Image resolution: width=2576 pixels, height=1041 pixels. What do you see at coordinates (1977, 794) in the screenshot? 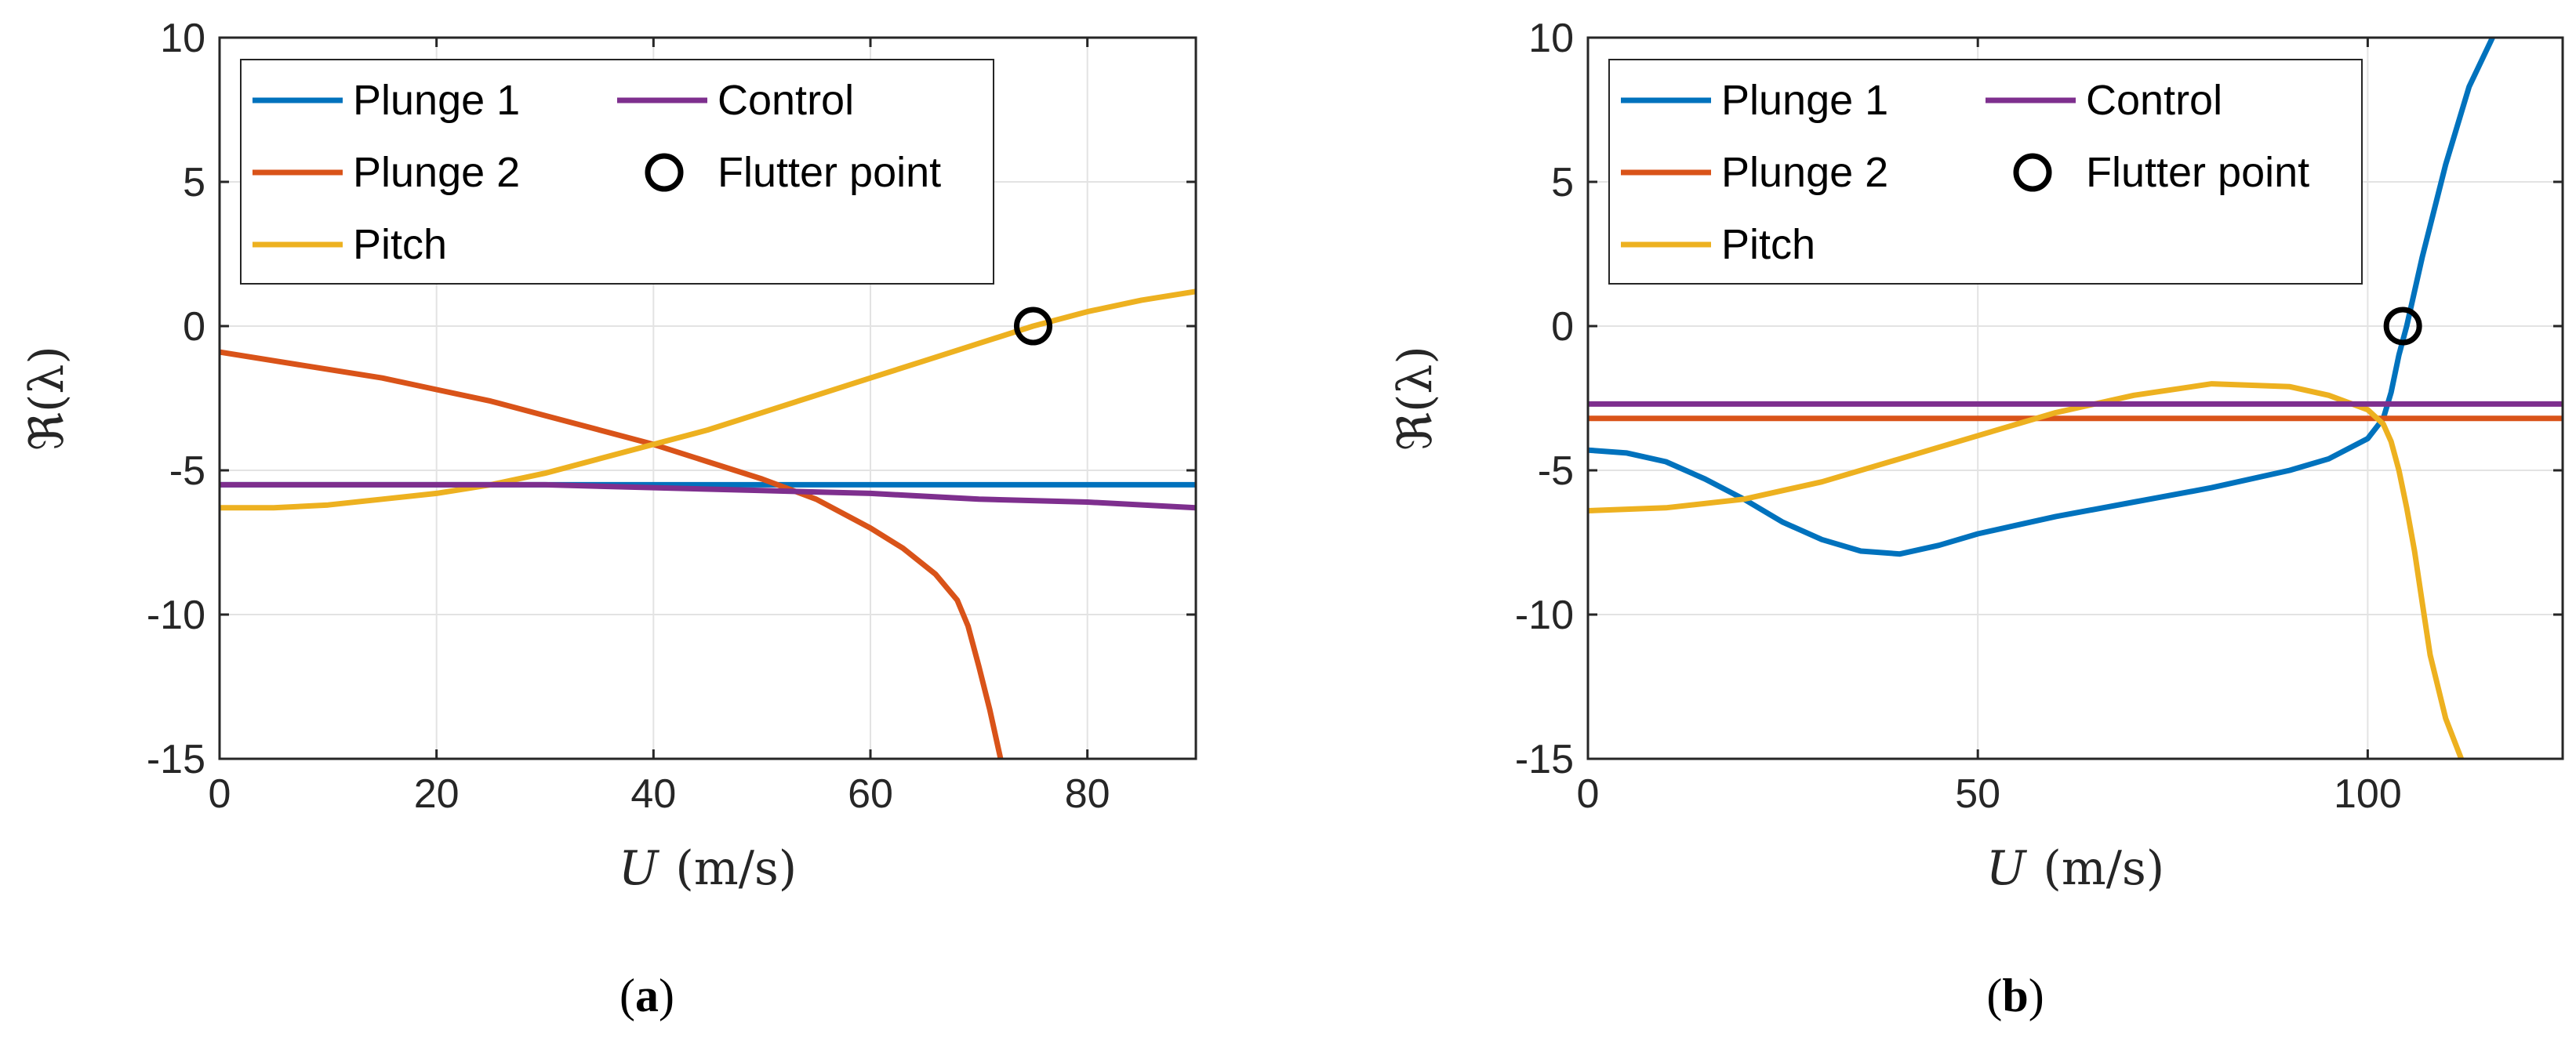
I see `x-tick-label: 50` at bounding box center [1977, 794].